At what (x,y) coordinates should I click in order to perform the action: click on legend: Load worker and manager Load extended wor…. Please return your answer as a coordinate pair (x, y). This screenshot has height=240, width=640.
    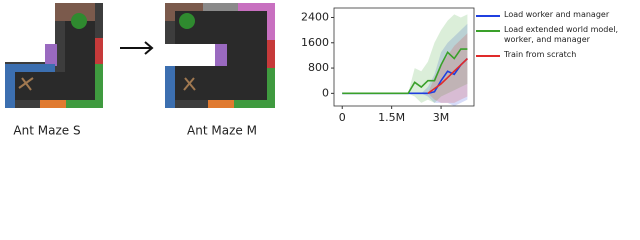
    Looking at the image, I should click on (554, 37).